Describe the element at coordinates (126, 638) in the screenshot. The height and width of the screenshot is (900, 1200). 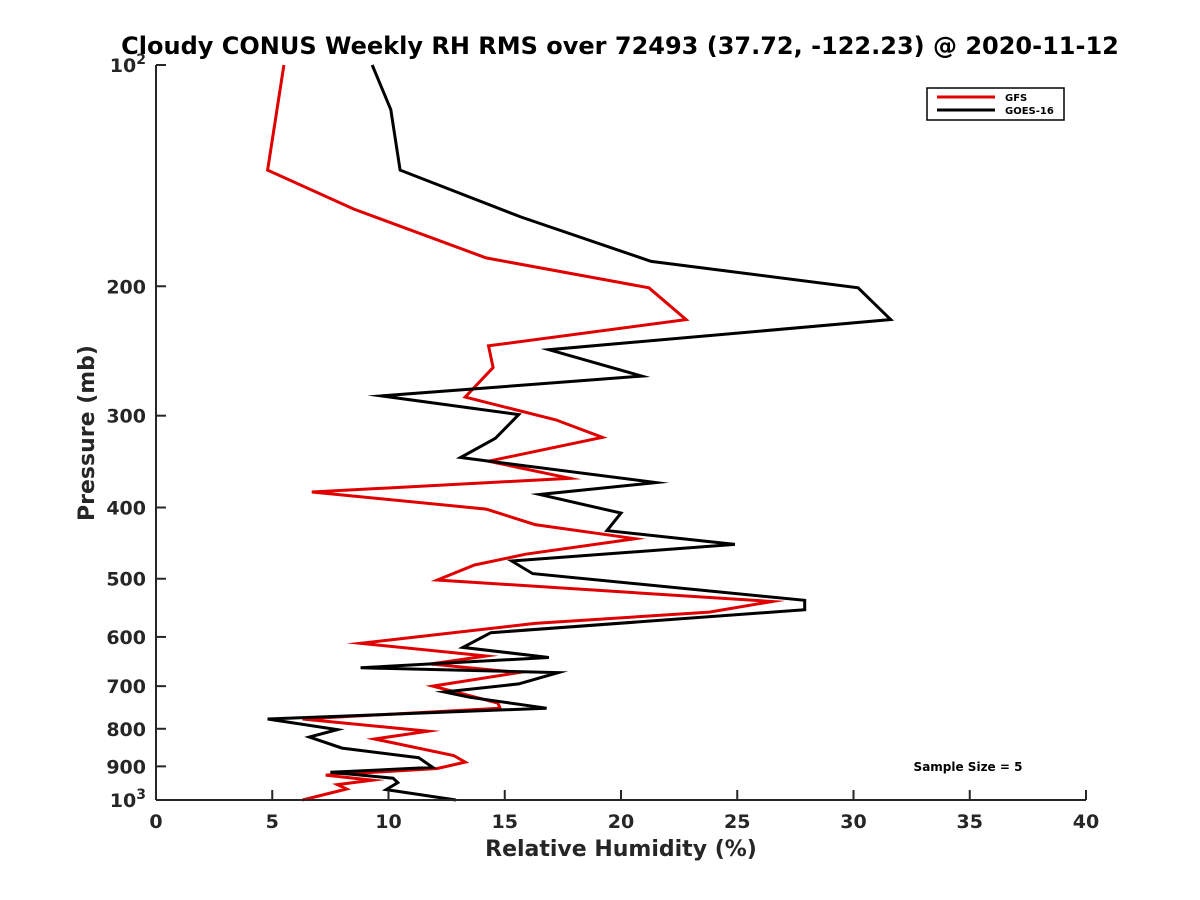
I see `y-tick-label: 600` at that location.